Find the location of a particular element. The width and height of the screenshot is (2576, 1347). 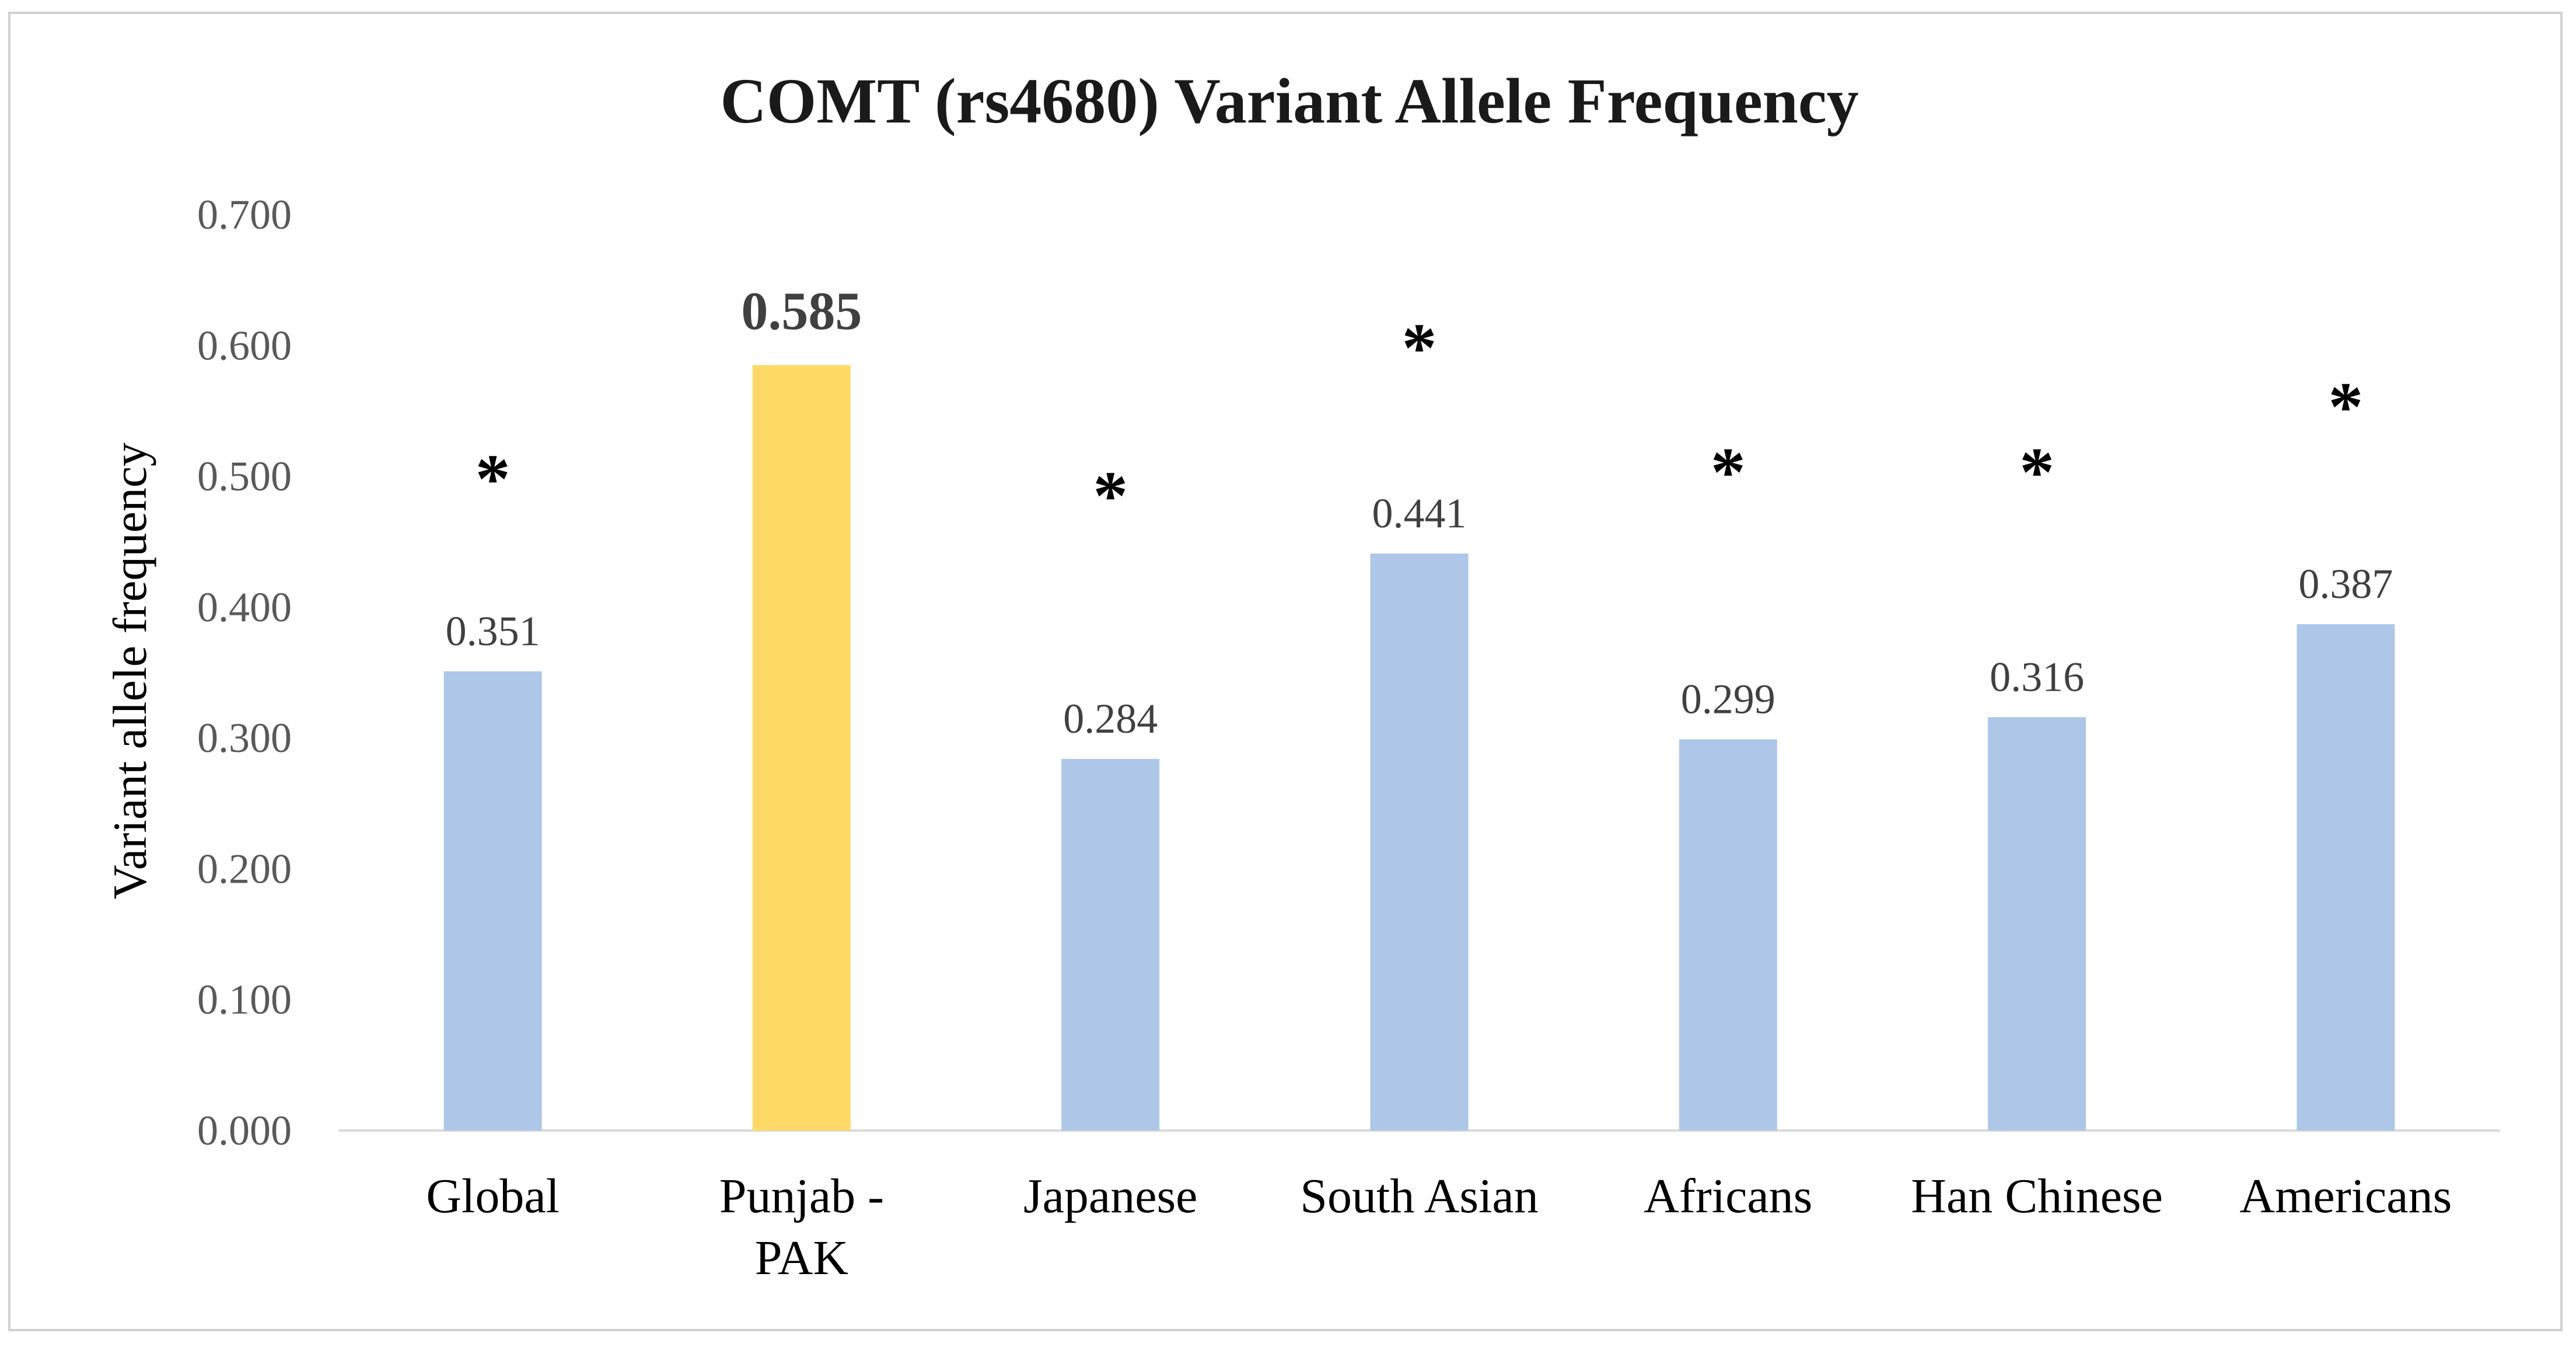

data-label: 0.441 is located at coordinates (1419, 513).